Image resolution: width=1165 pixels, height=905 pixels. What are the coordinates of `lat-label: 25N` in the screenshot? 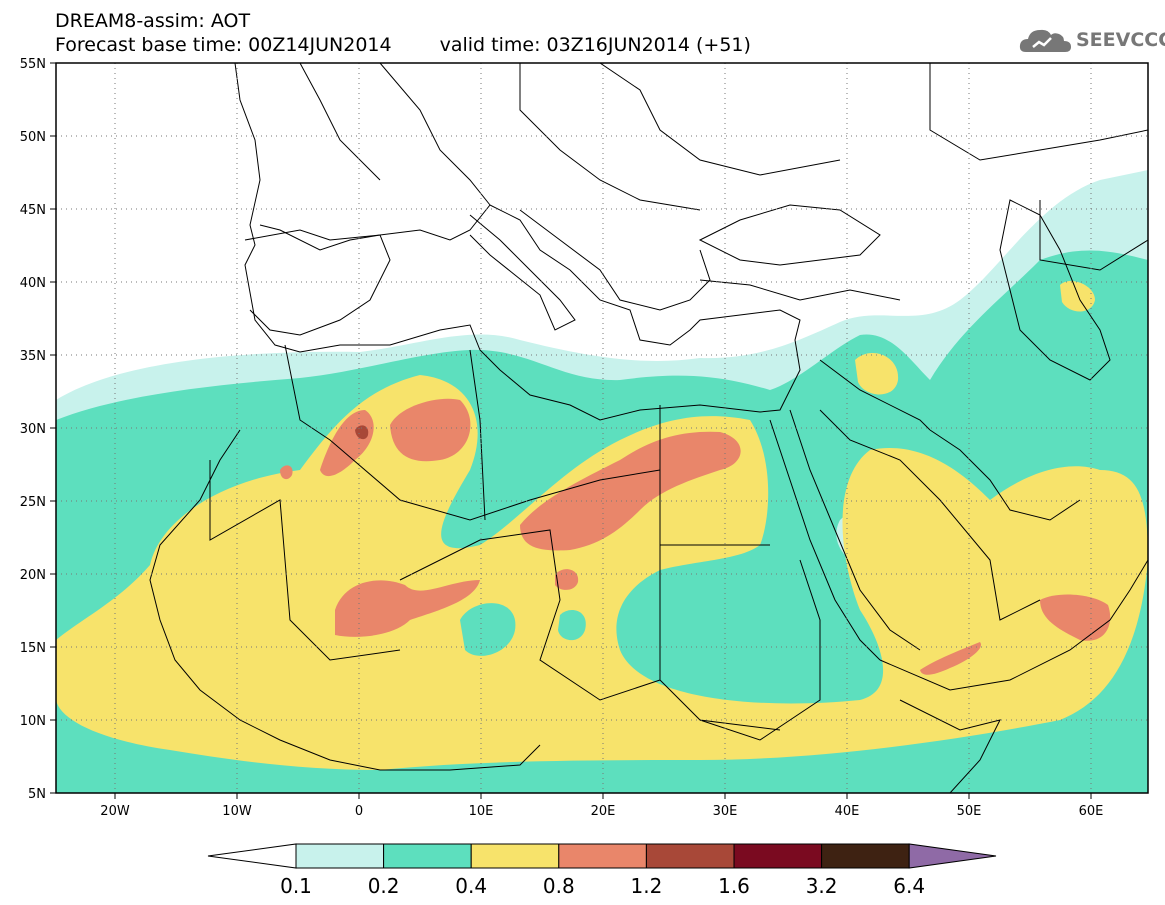 It's located at (33, 502).